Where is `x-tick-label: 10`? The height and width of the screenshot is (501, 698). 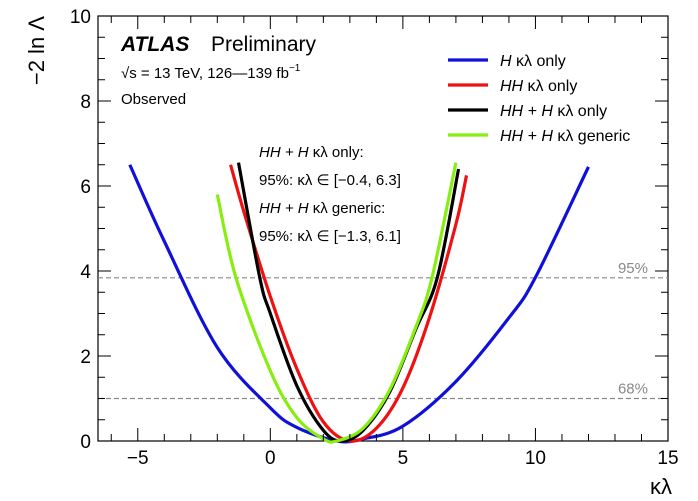 x-tick-label: 10 is located at coordinates (535, 458).